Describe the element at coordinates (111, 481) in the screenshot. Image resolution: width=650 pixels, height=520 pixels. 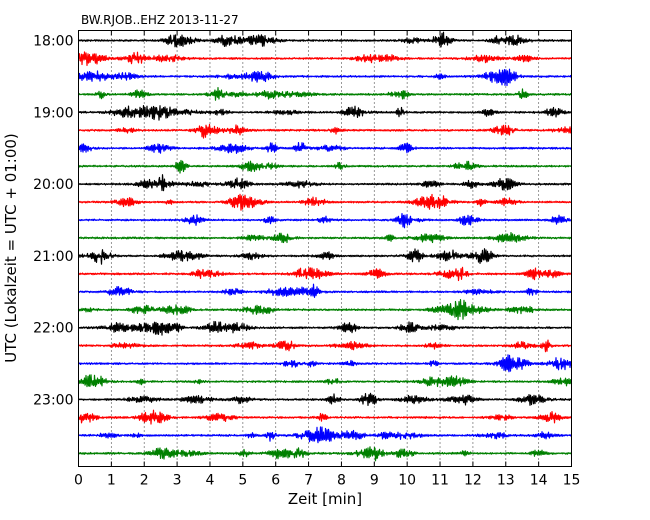
I see `x-tick-label: 1` at that location.